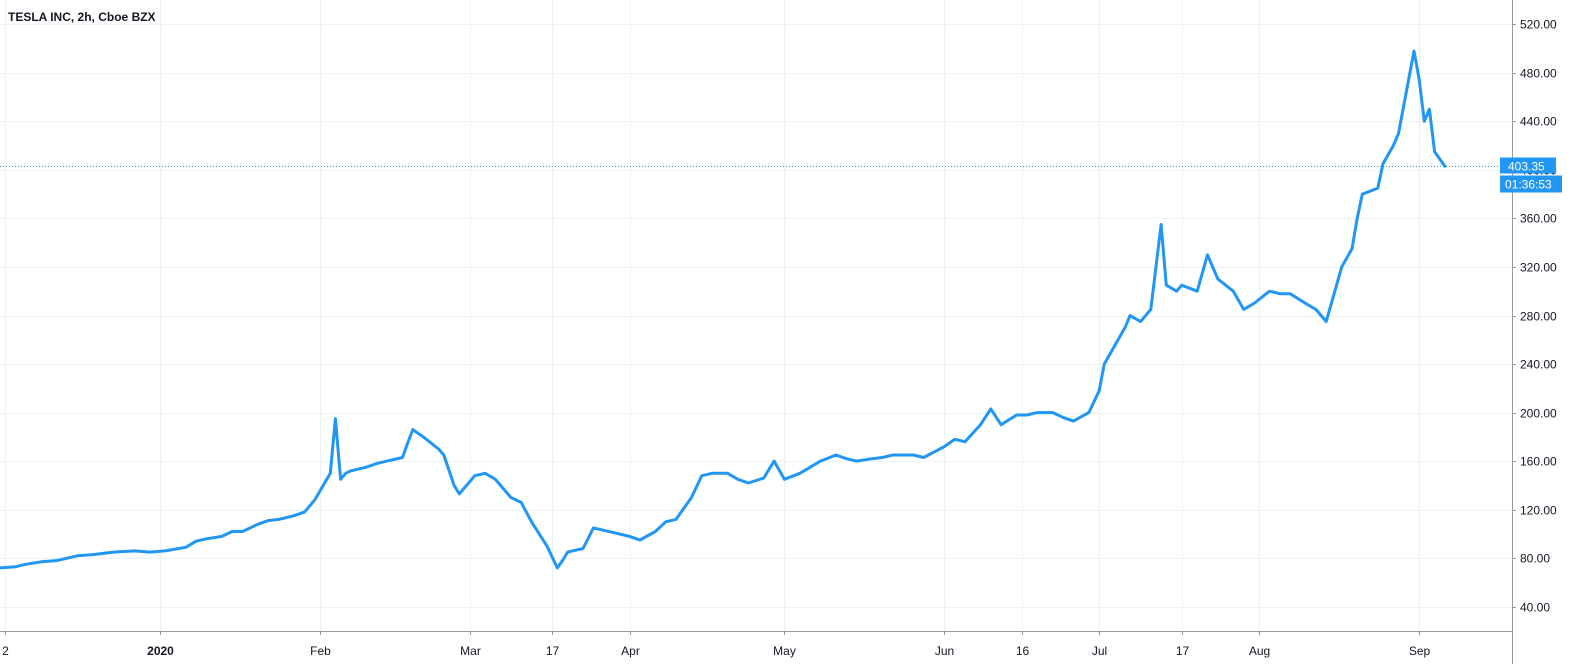 This screenshot has height=669, width=1582. I want to click on price-axis-label: 520.00, so click(1538, 25).